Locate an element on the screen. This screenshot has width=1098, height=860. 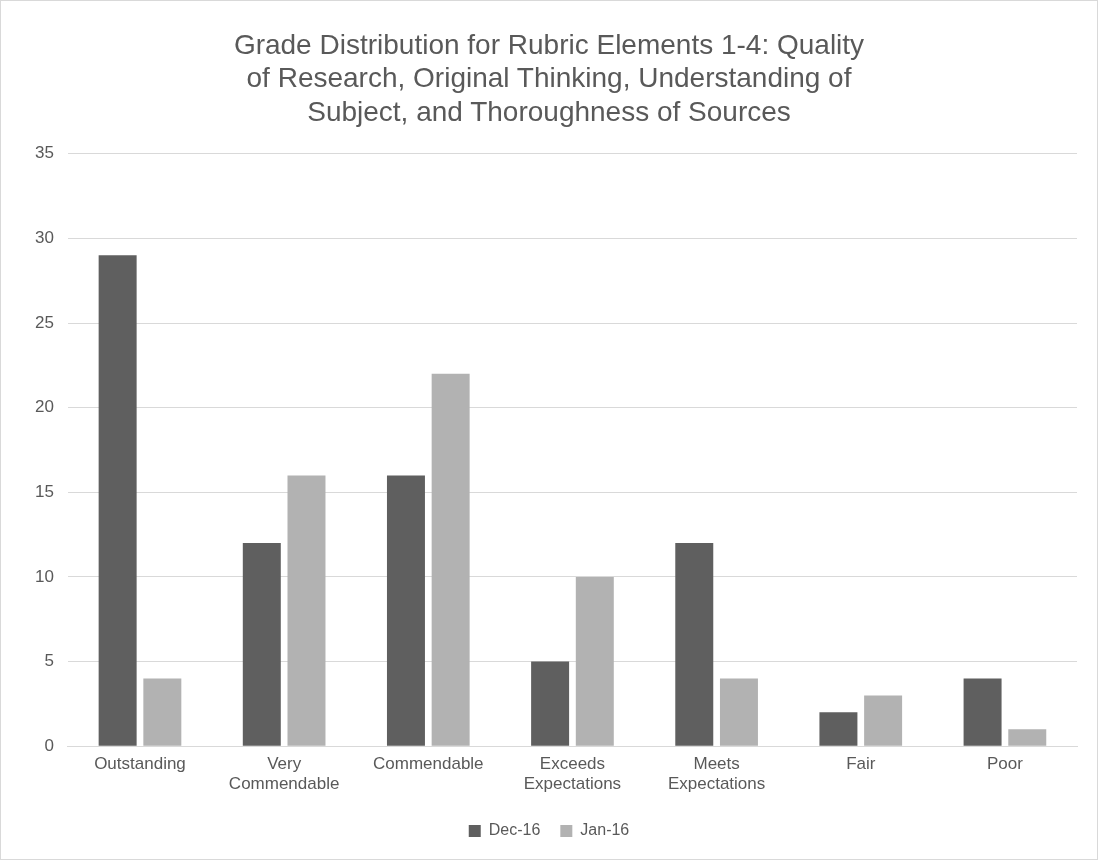
legend-label: Jan-16 is located at coordinates (605, 830).